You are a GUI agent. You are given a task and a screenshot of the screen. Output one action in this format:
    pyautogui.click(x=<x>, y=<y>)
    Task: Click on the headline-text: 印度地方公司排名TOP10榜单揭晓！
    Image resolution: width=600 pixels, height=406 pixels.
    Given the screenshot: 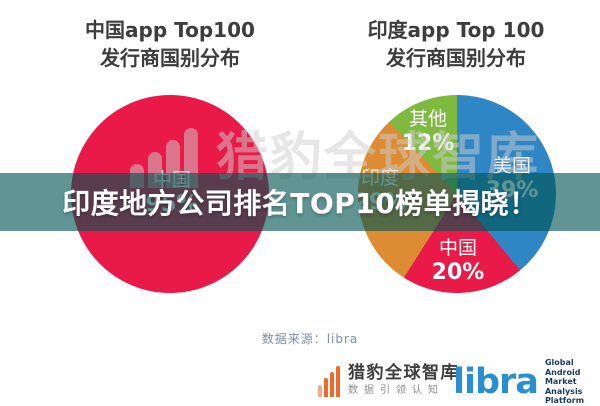 What is the action you would take?
    pyautogui.click(x=300, y=203)
    